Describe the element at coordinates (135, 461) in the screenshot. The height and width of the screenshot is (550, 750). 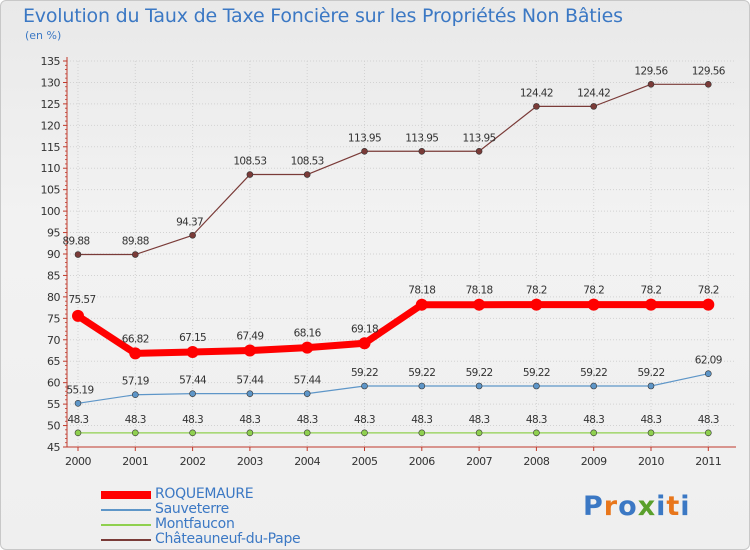
I see `x-tick-label: 2001` at that location.